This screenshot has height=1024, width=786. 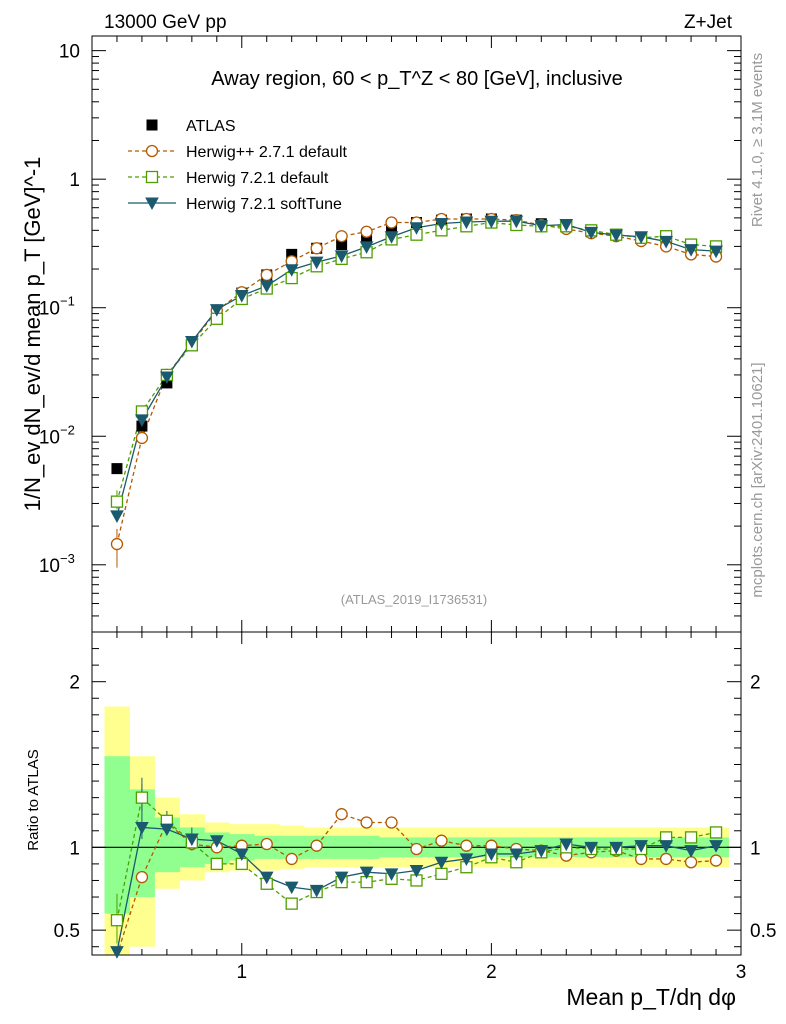 What do you see at coordinates (264, 204) in the screenshot?
I see `legend-label-3: Herwig 7.2.1 softTune` at bounding box center [264, 204].